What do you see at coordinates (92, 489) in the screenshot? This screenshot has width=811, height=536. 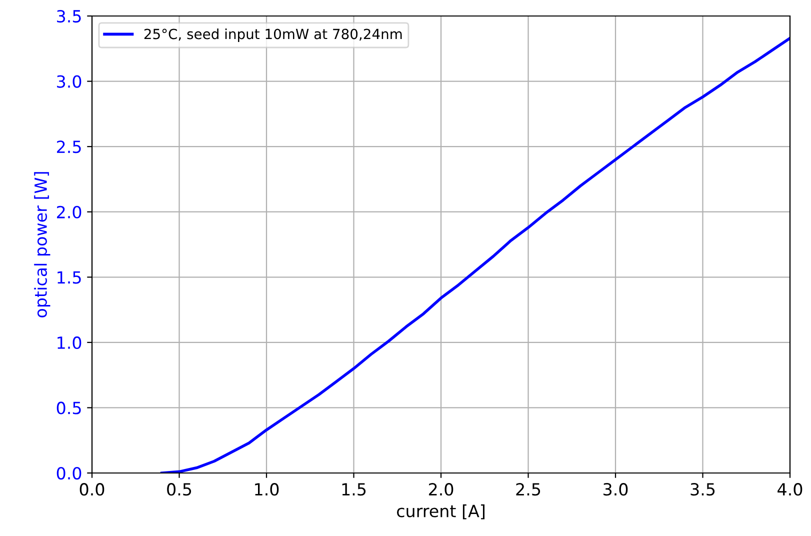 I see `x-tick-label: 0.0` at bounding box center [92, 489].